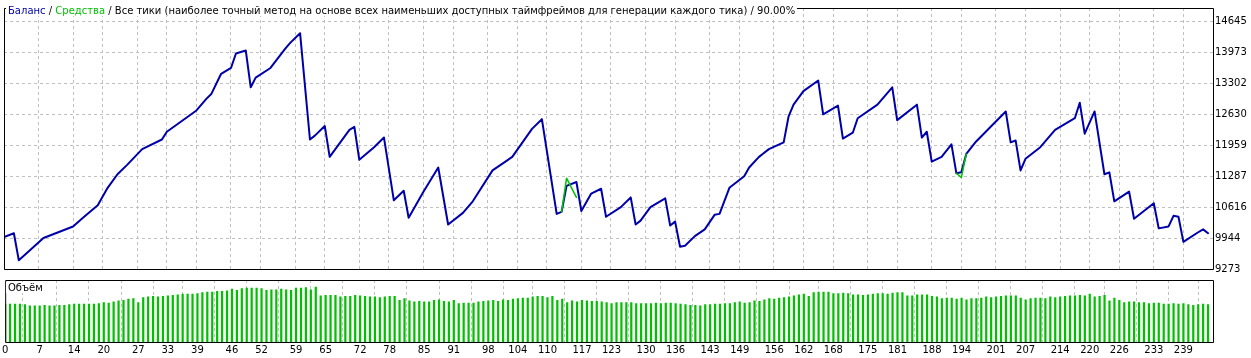 The height and width of the screenshot is (358, 1251). I want to click on x-tick-label: 188, so click(932, 349).